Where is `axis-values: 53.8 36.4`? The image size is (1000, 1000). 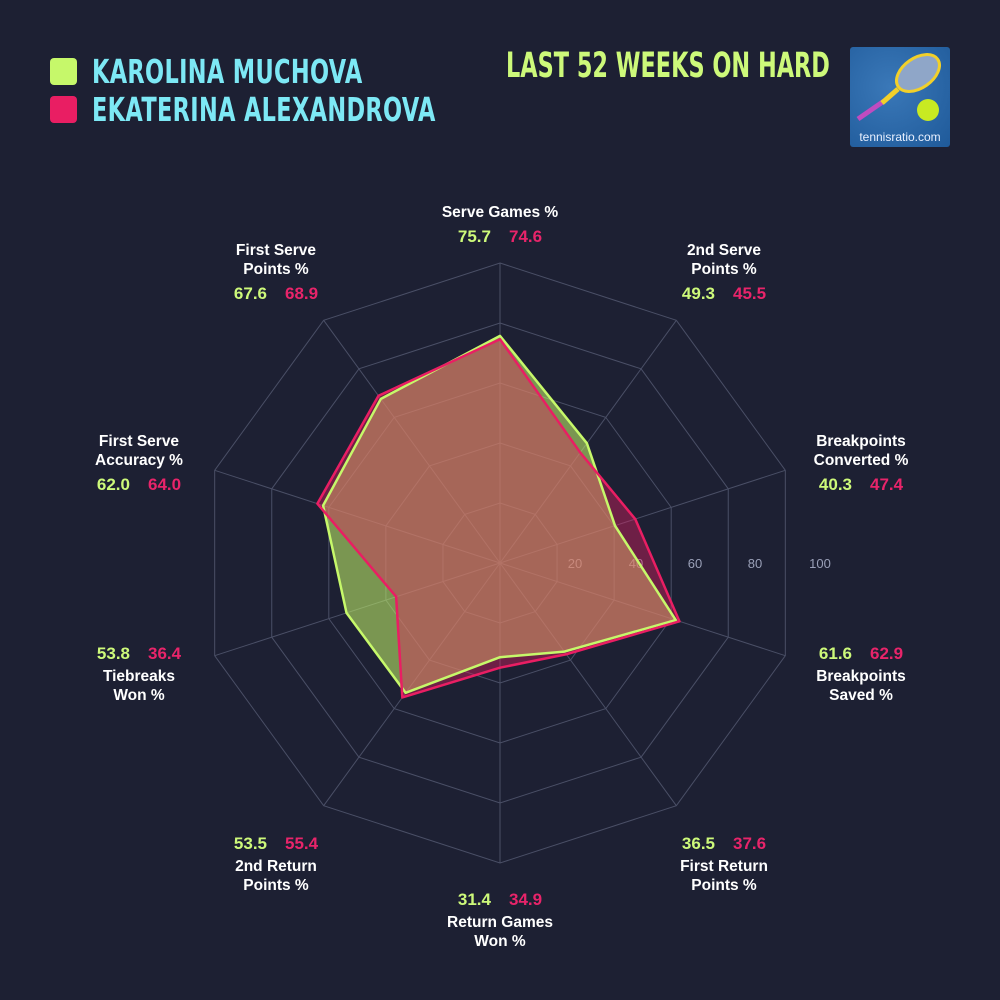 axis-values: 53.8 36.4 is located at coordinates (139, 653).